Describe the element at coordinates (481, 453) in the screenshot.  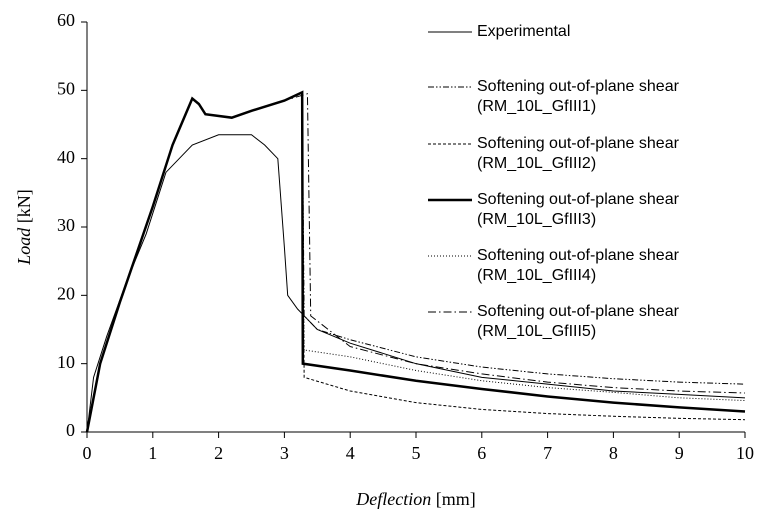
I see `x-tick-label: 6` at that location.